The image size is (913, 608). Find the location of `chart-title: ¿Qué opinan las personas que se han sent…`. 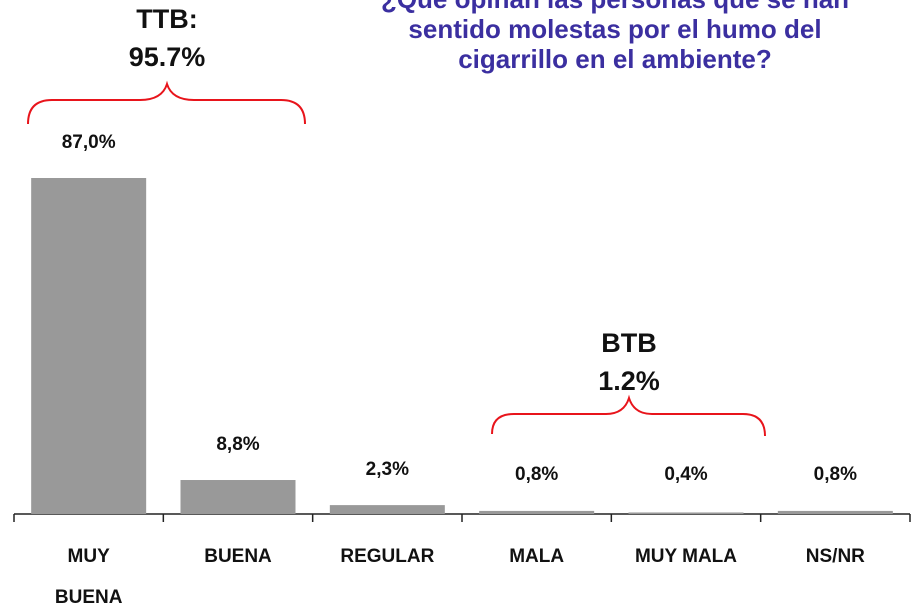

chart-title: ¿Qué opinan las personas que se han sent… is located at coordinates (615, 37).